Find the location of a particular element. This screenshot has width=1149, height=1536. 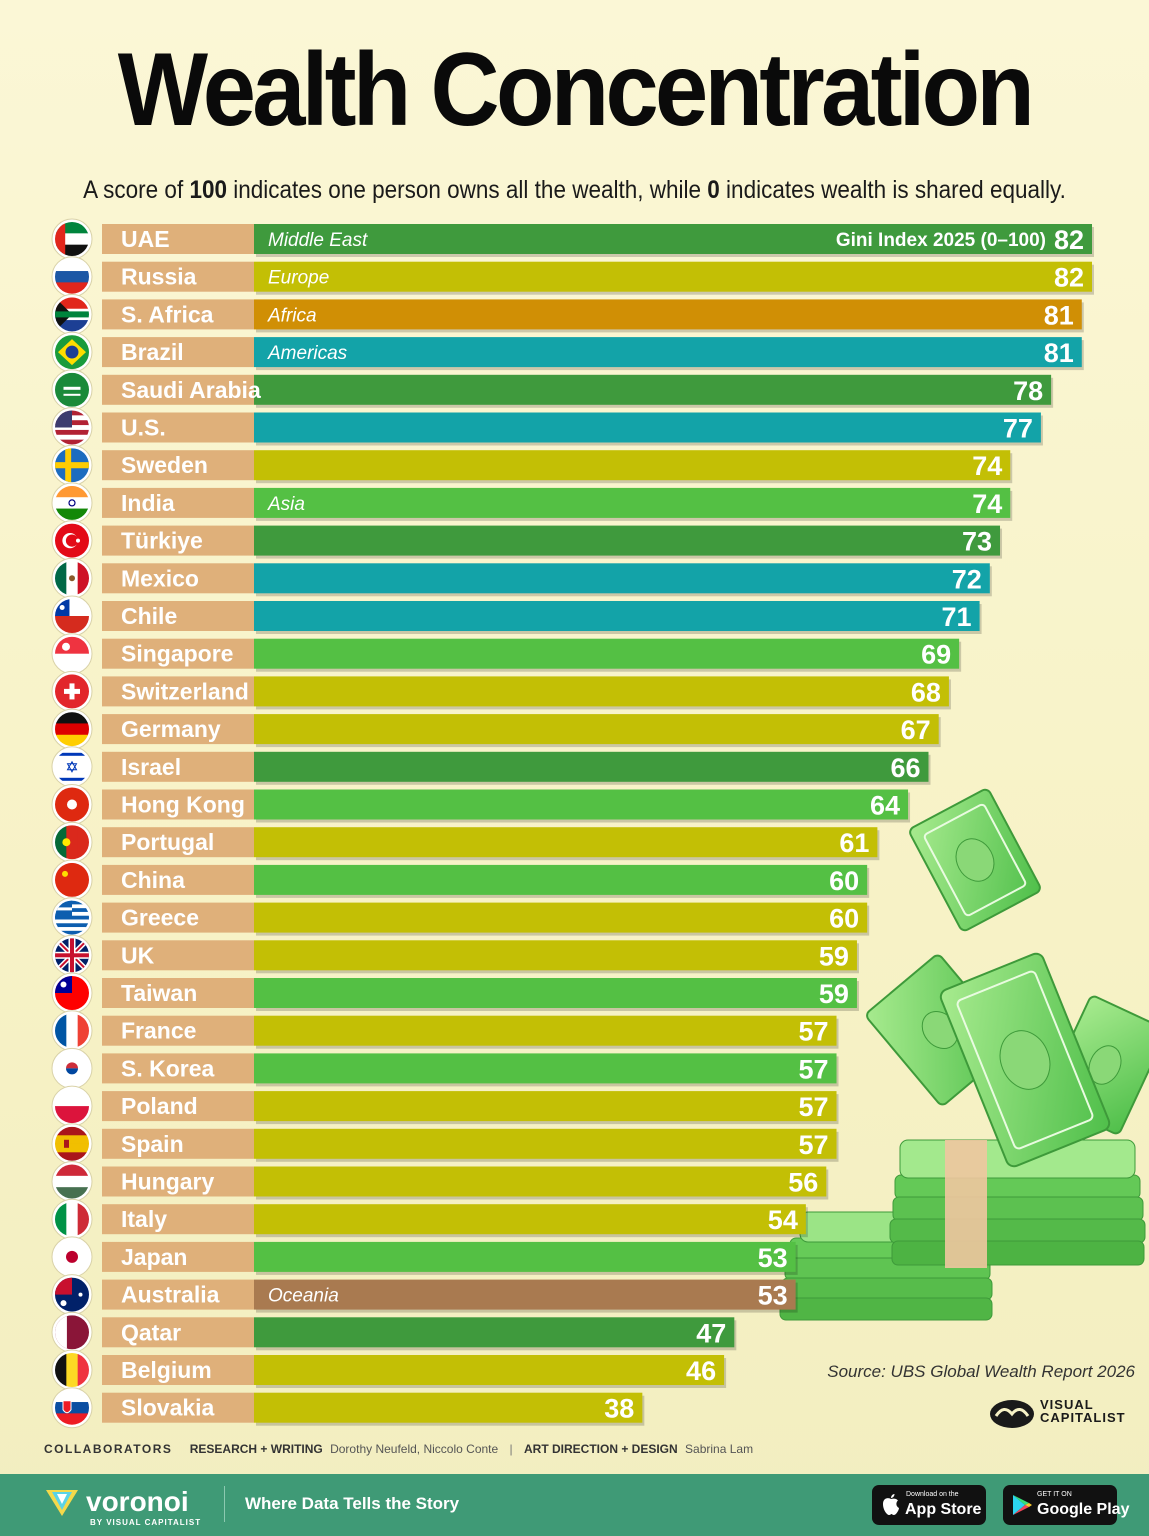

google-play-button: GET IT ON Google Play is located at coordinates (1066, 1505).